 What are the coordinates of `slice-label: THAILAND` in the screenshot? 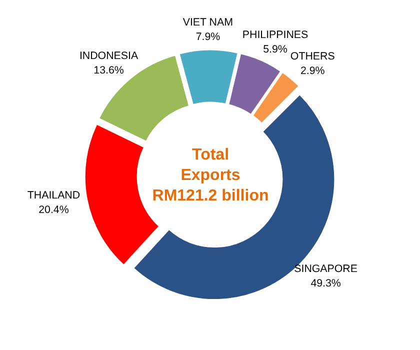 It's located at (53, 196).